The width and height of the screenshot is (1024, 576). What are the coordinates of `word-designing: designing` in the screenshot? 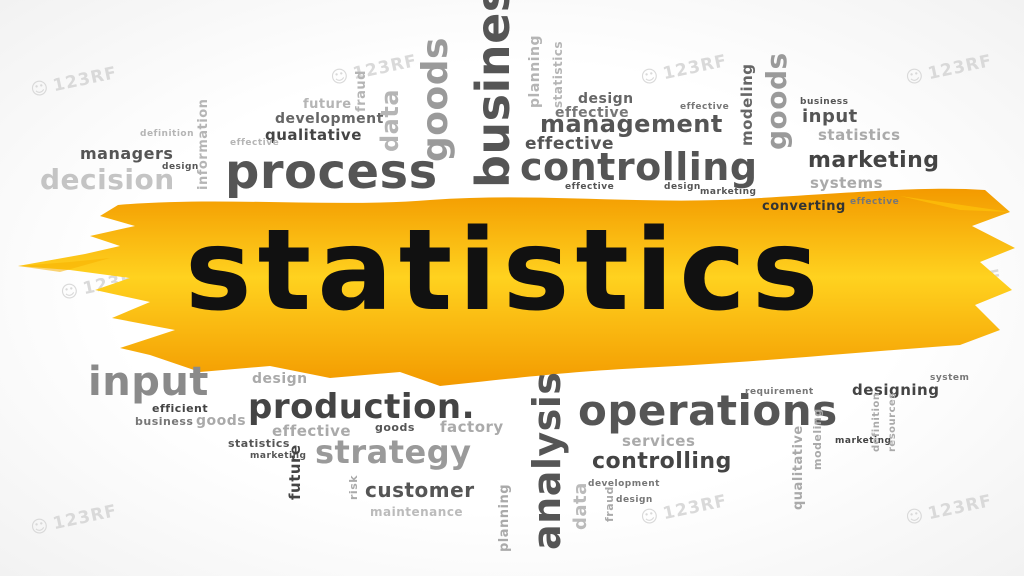 It's located at (896, 390).